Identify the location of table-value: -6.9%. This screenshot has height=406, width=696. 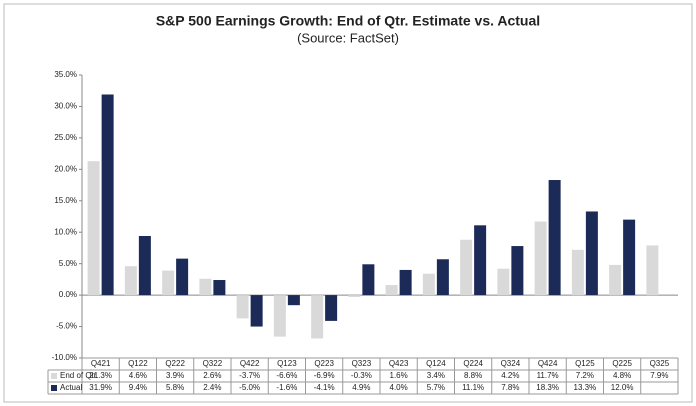
(324, 375).